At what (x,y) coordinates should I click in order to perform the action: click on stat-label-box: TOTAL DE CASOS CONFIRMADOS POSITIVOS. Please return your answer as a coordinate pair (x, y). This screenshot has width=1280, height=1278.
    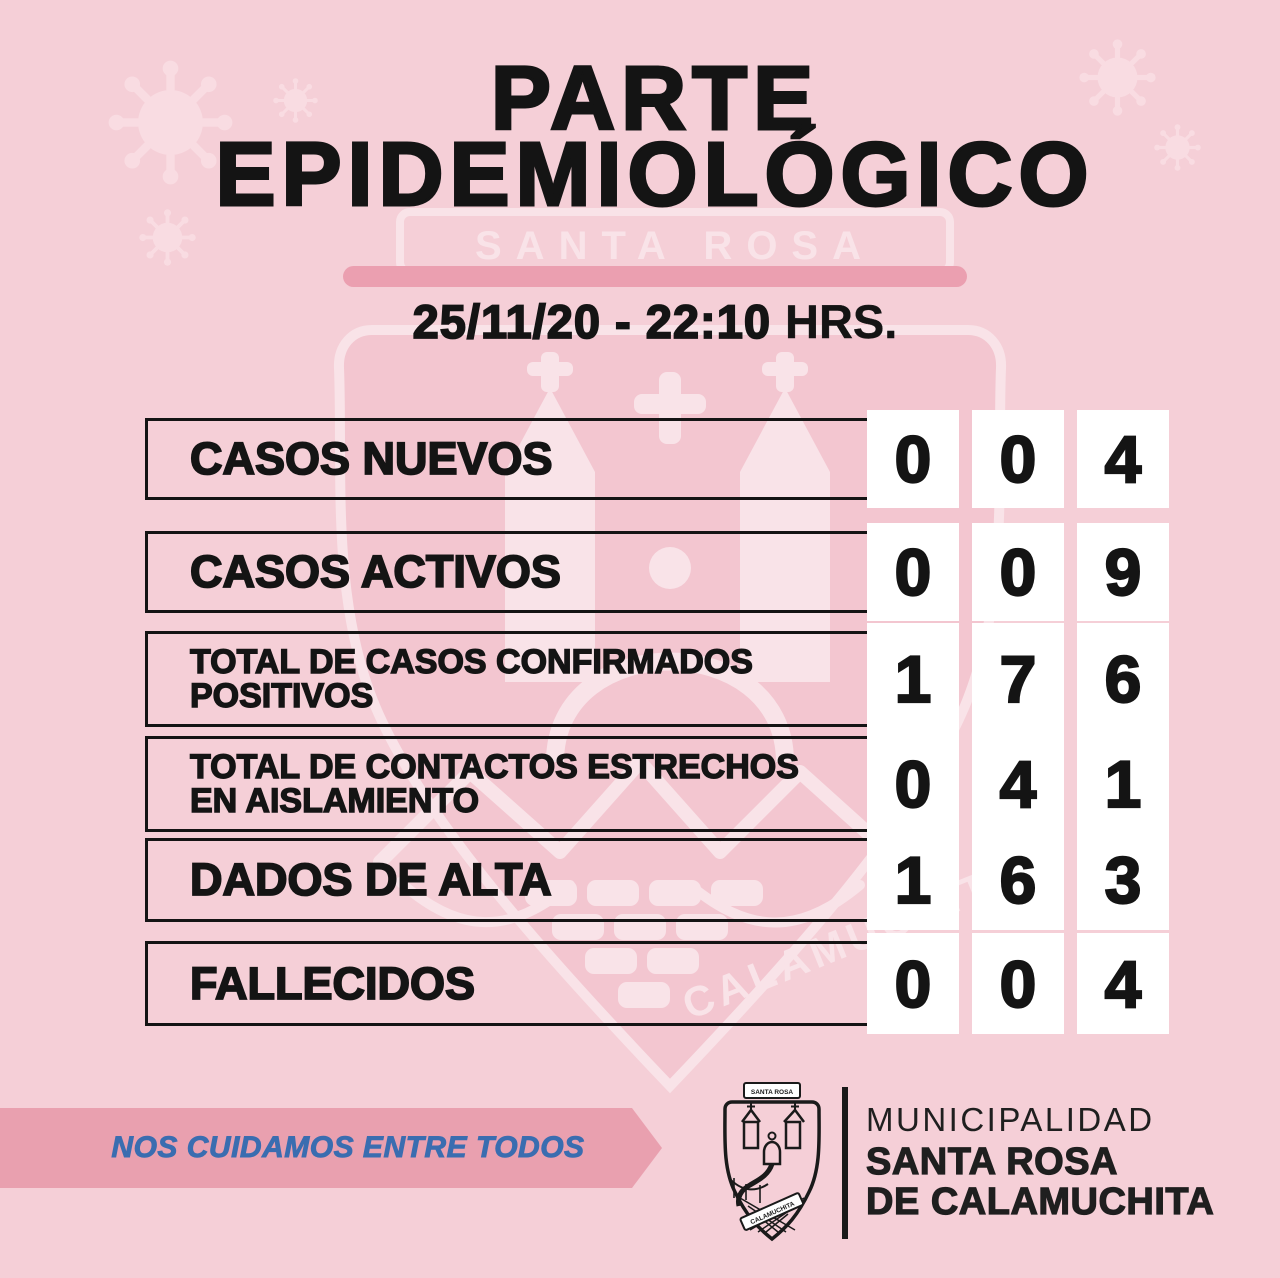
    Looking at the image, I should click on (507, 679).